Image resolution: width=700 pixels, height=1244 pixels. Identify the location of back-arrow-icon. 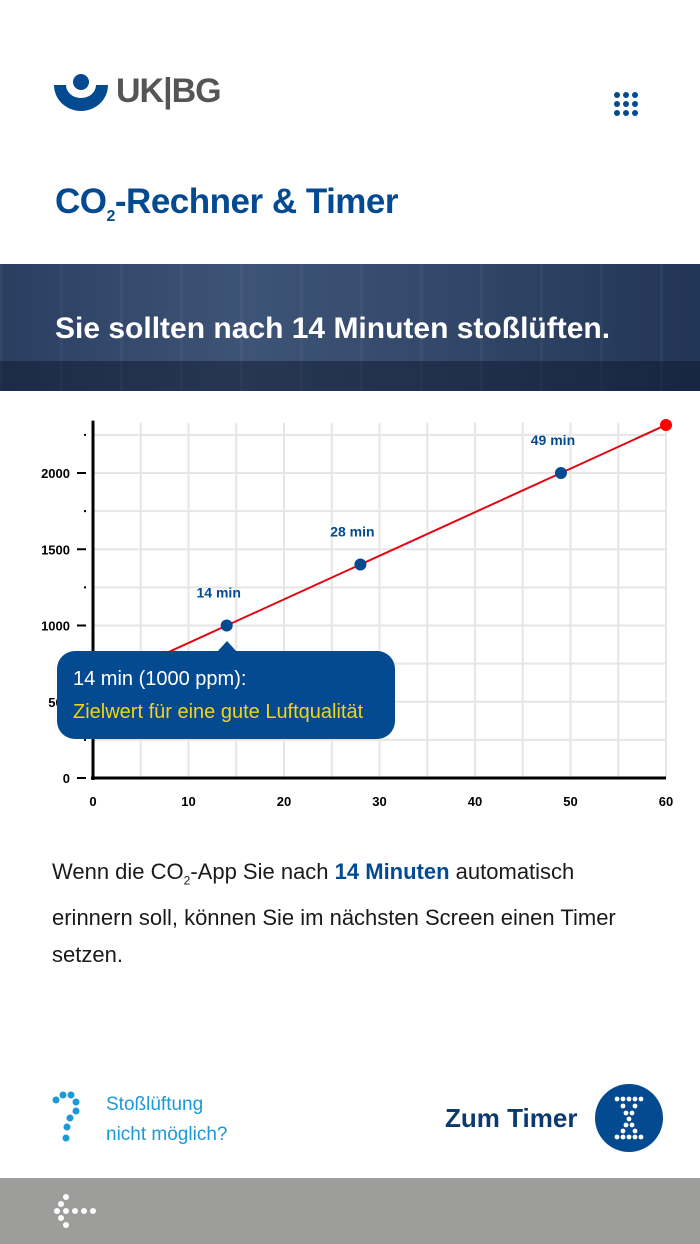
(76, 1211).